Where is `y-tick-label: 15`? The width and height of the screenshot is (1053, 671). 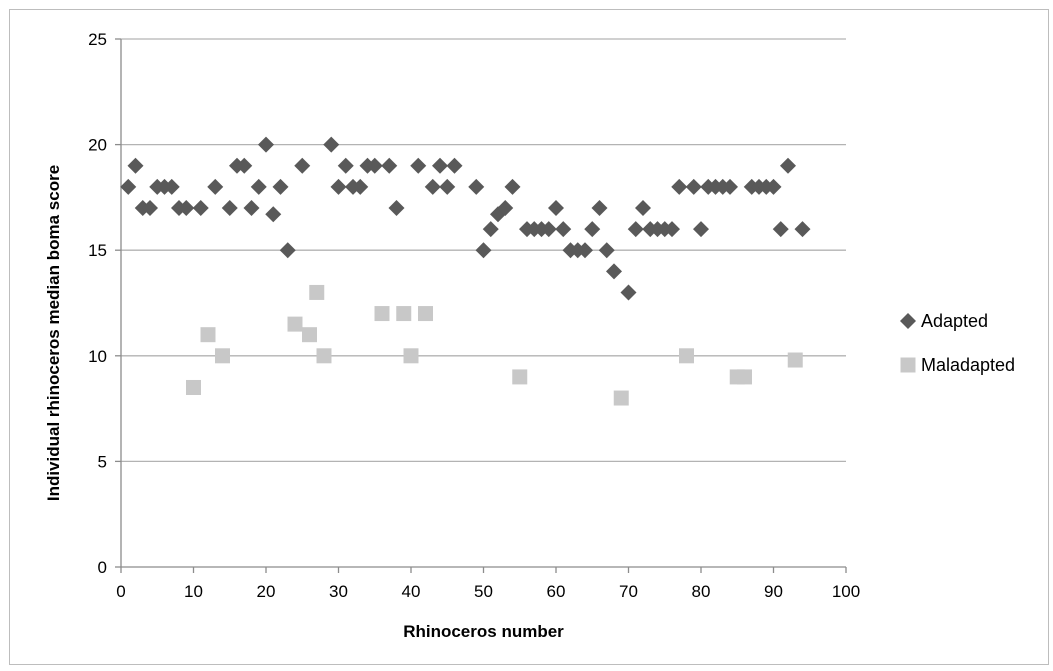 y-tick-label: 15 is located at coordinates (97, 250).